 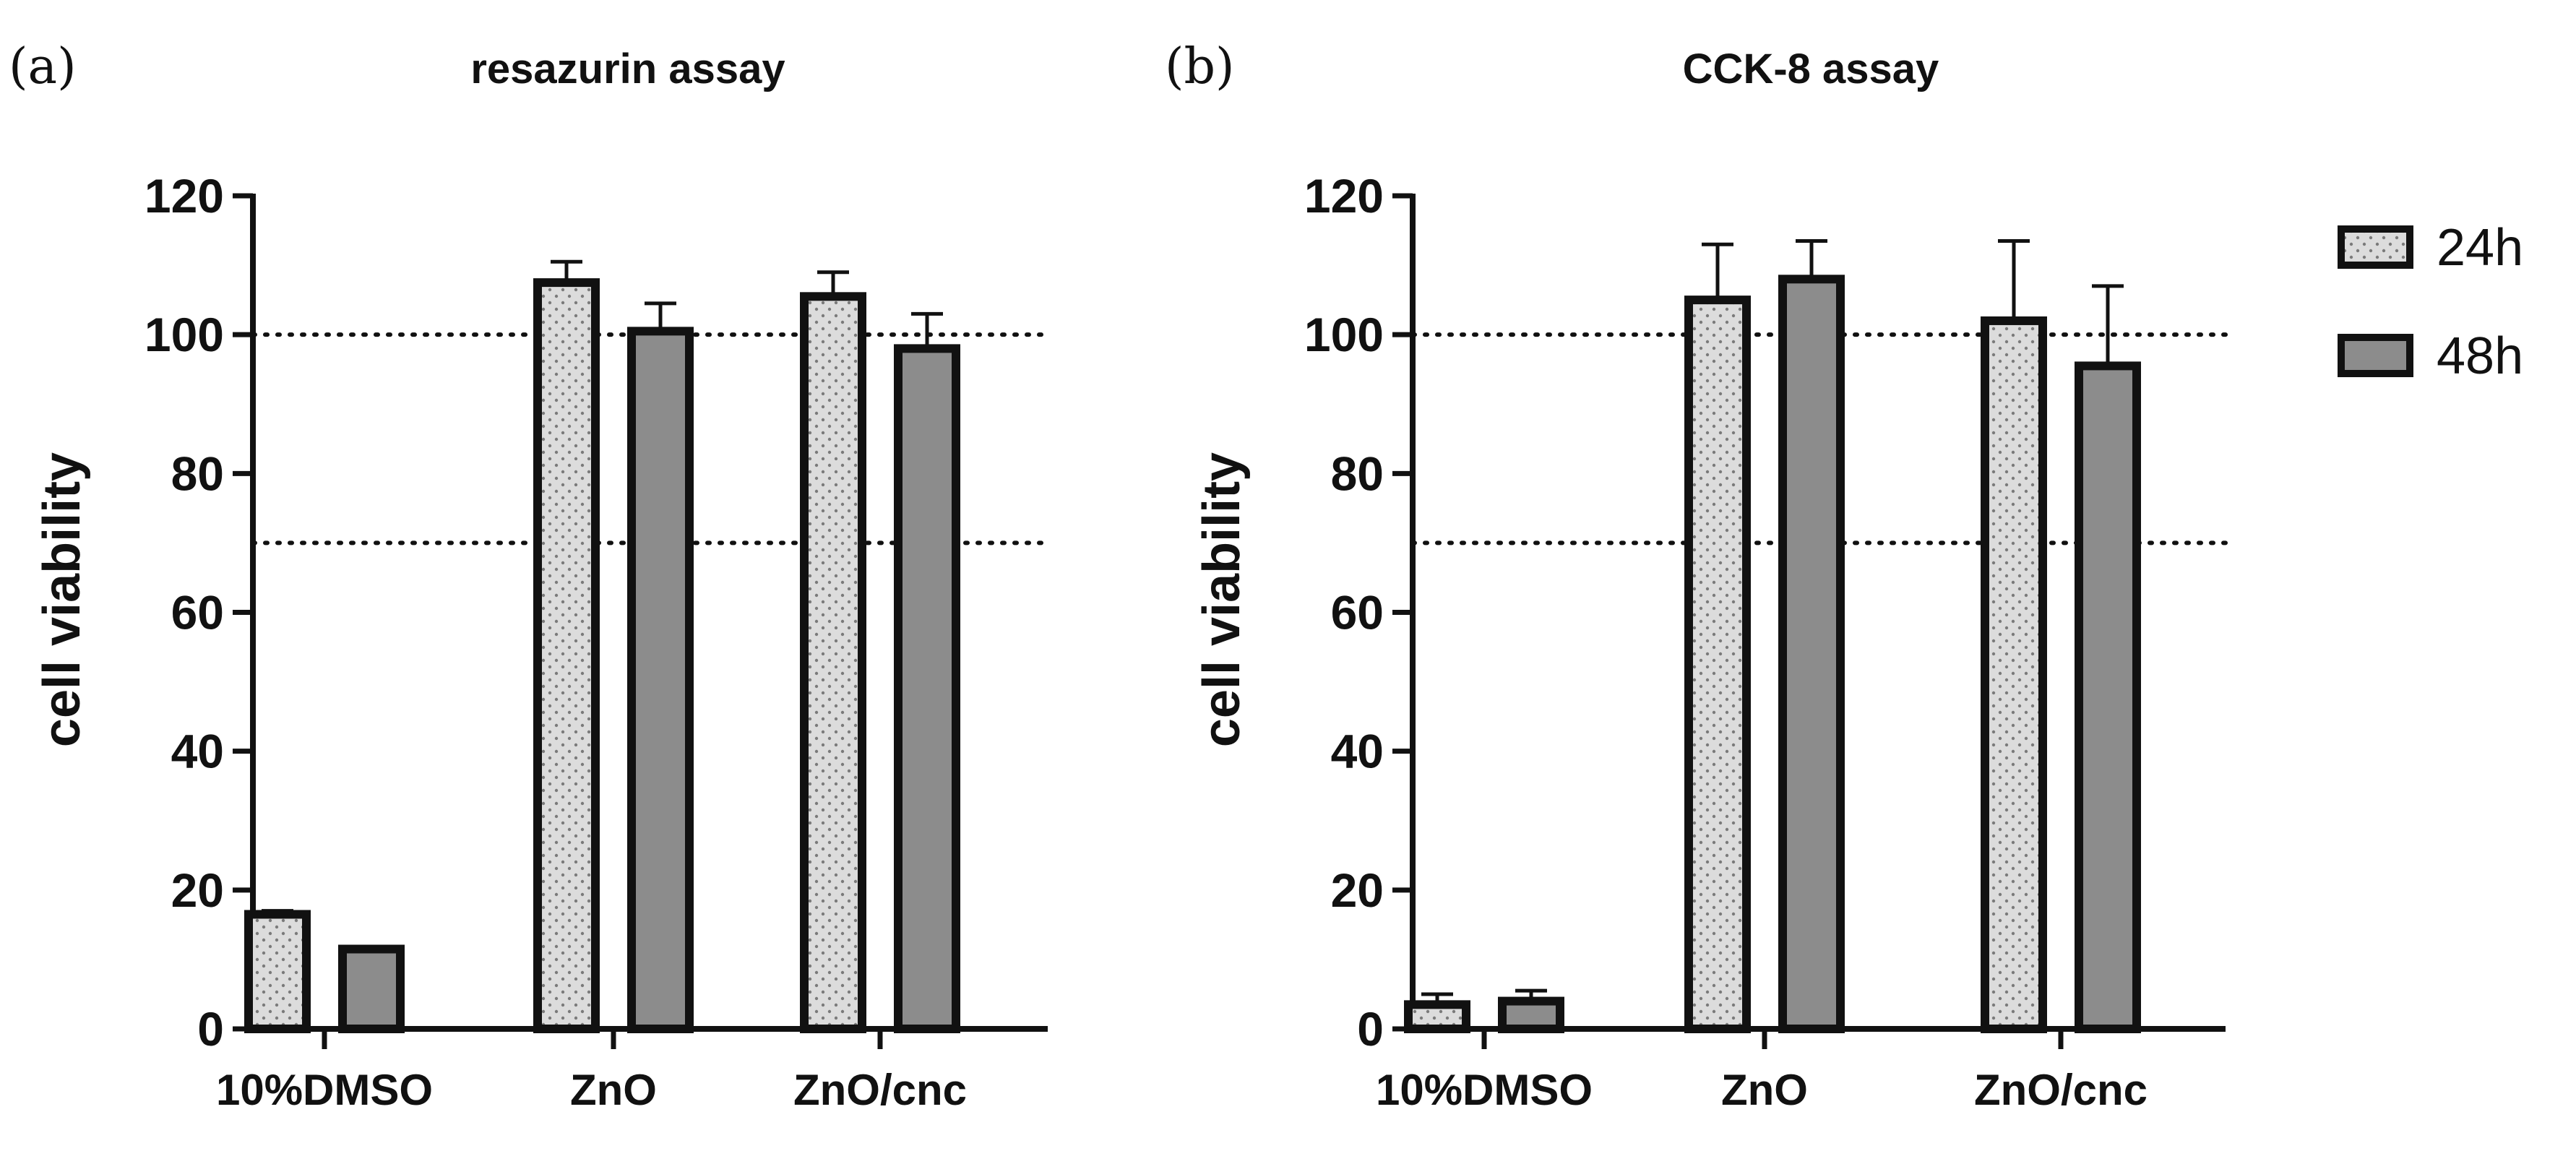 I want to click on bar-a-24h-ZnO, so click(x=566, y=656).